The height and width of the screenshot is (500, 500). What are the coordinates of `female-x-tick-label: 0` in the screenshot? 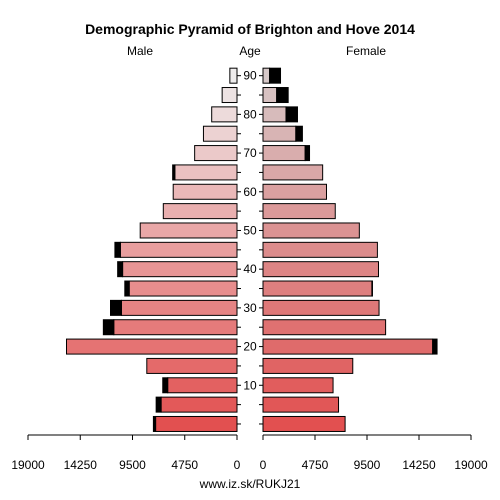 It's located at (263, 465).